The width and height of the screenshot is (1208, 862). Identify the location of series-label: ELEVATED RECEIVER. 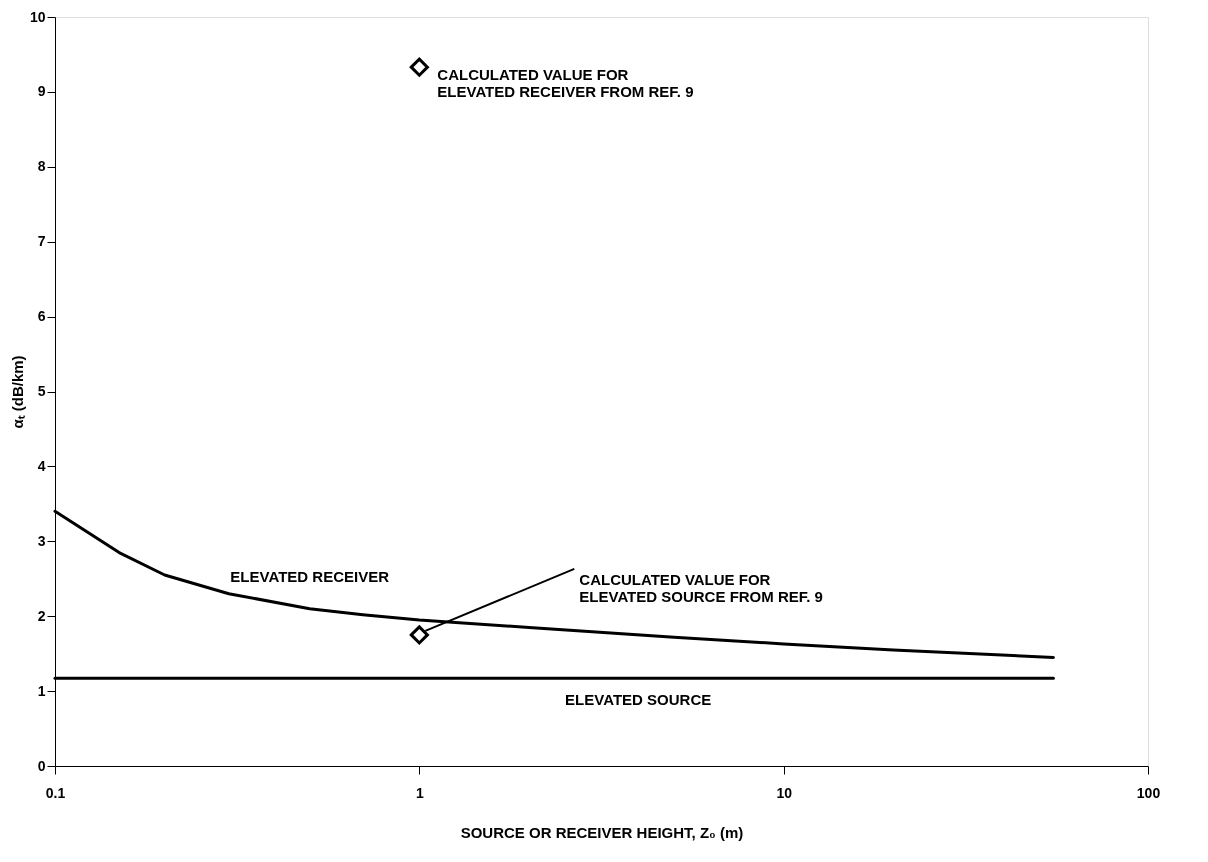
(310, 576).